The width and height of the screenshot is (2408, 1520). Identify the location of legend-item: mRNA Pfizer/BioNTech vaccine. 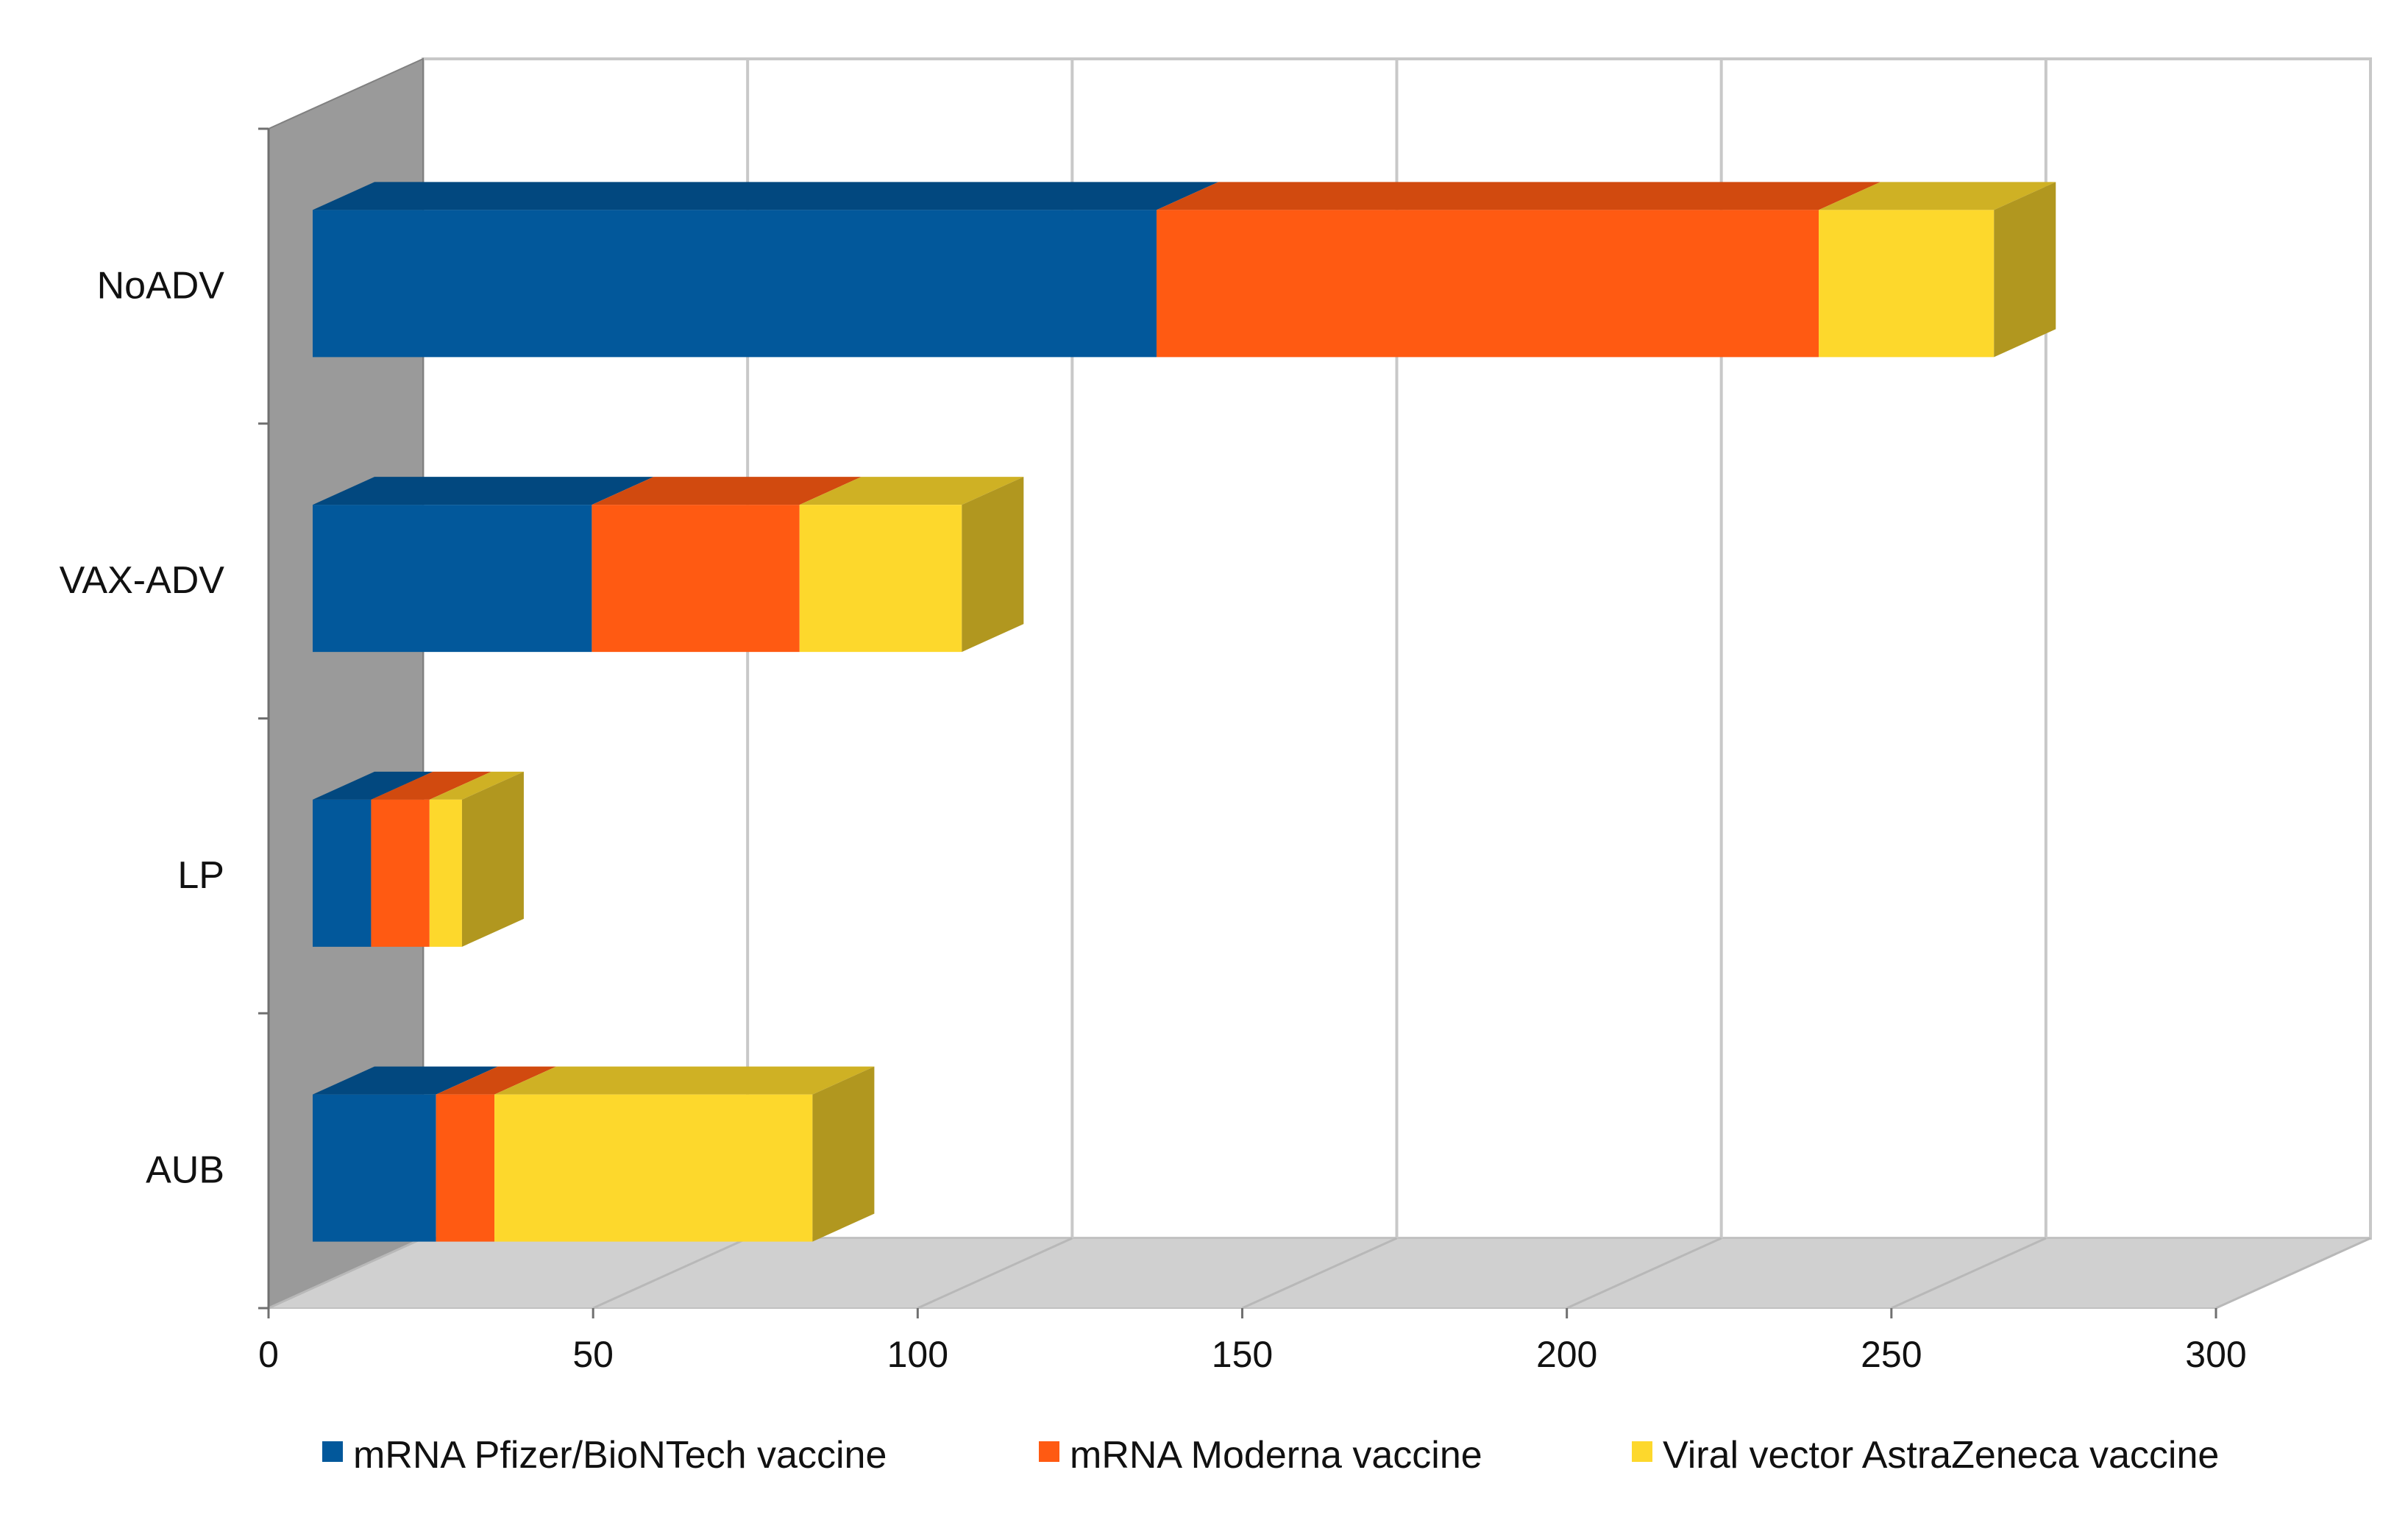
(604, 1455).